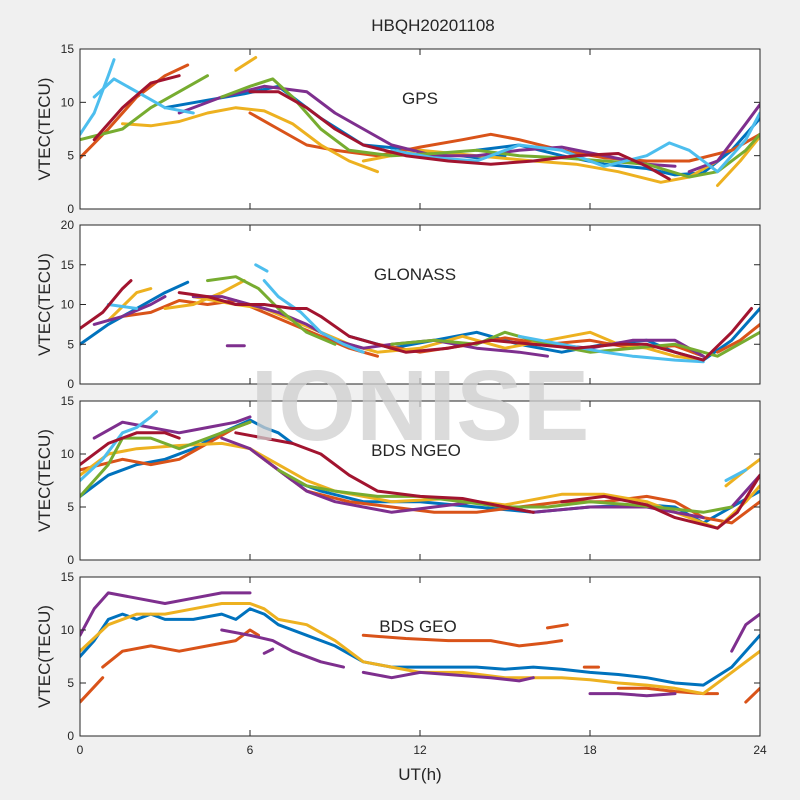 The width and height of the screenshot is (800, 800). I want to click on watermark: IONISE, so click(420, 406).